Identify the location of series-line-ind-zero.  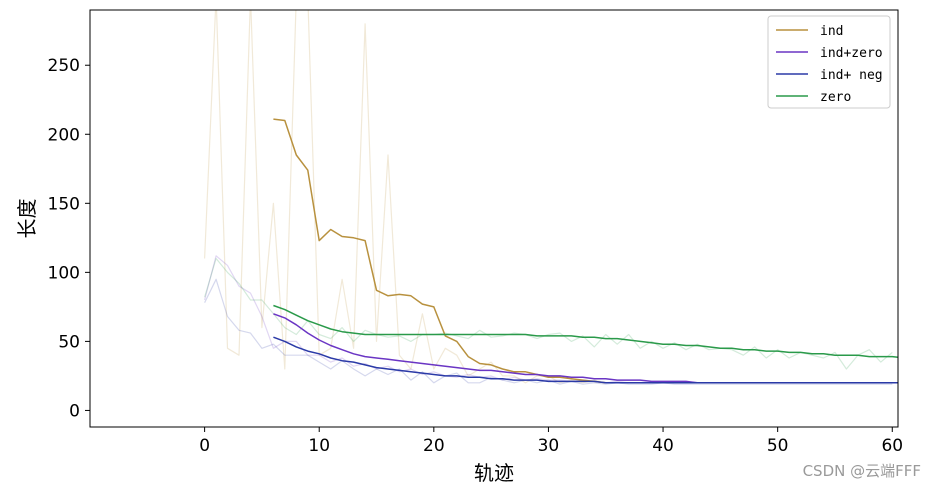
(585, 348).